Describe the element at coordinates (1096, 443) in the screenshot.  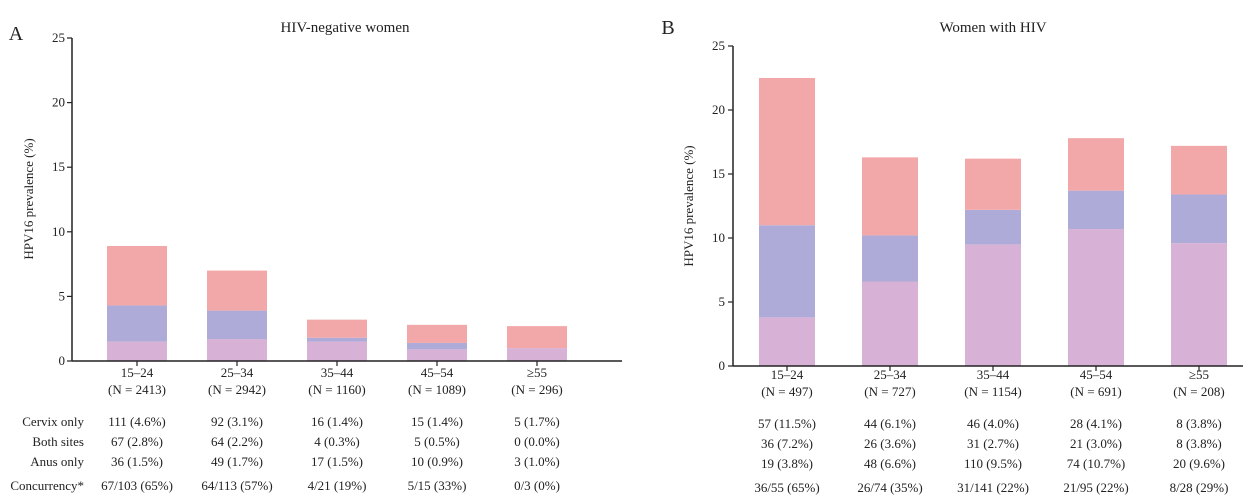
I see `panel-b-table-cell-1-3: 21 (3.0%)` at that location.